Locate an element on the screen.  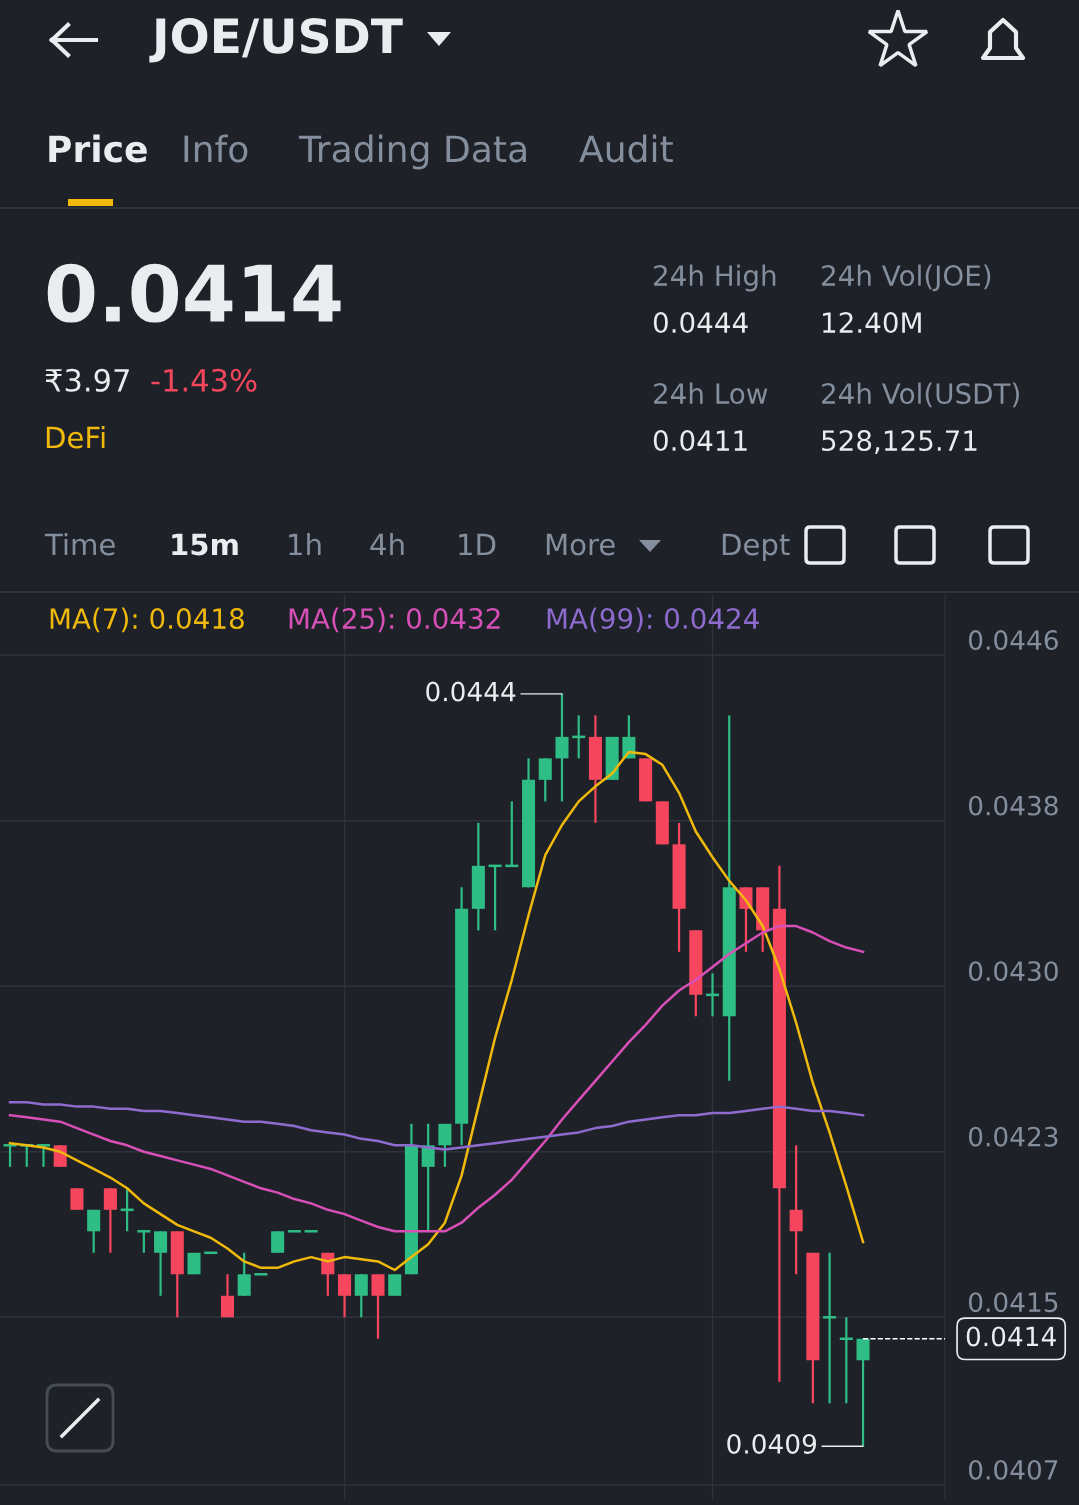
text: Dept is located at coordinates (756, 547).